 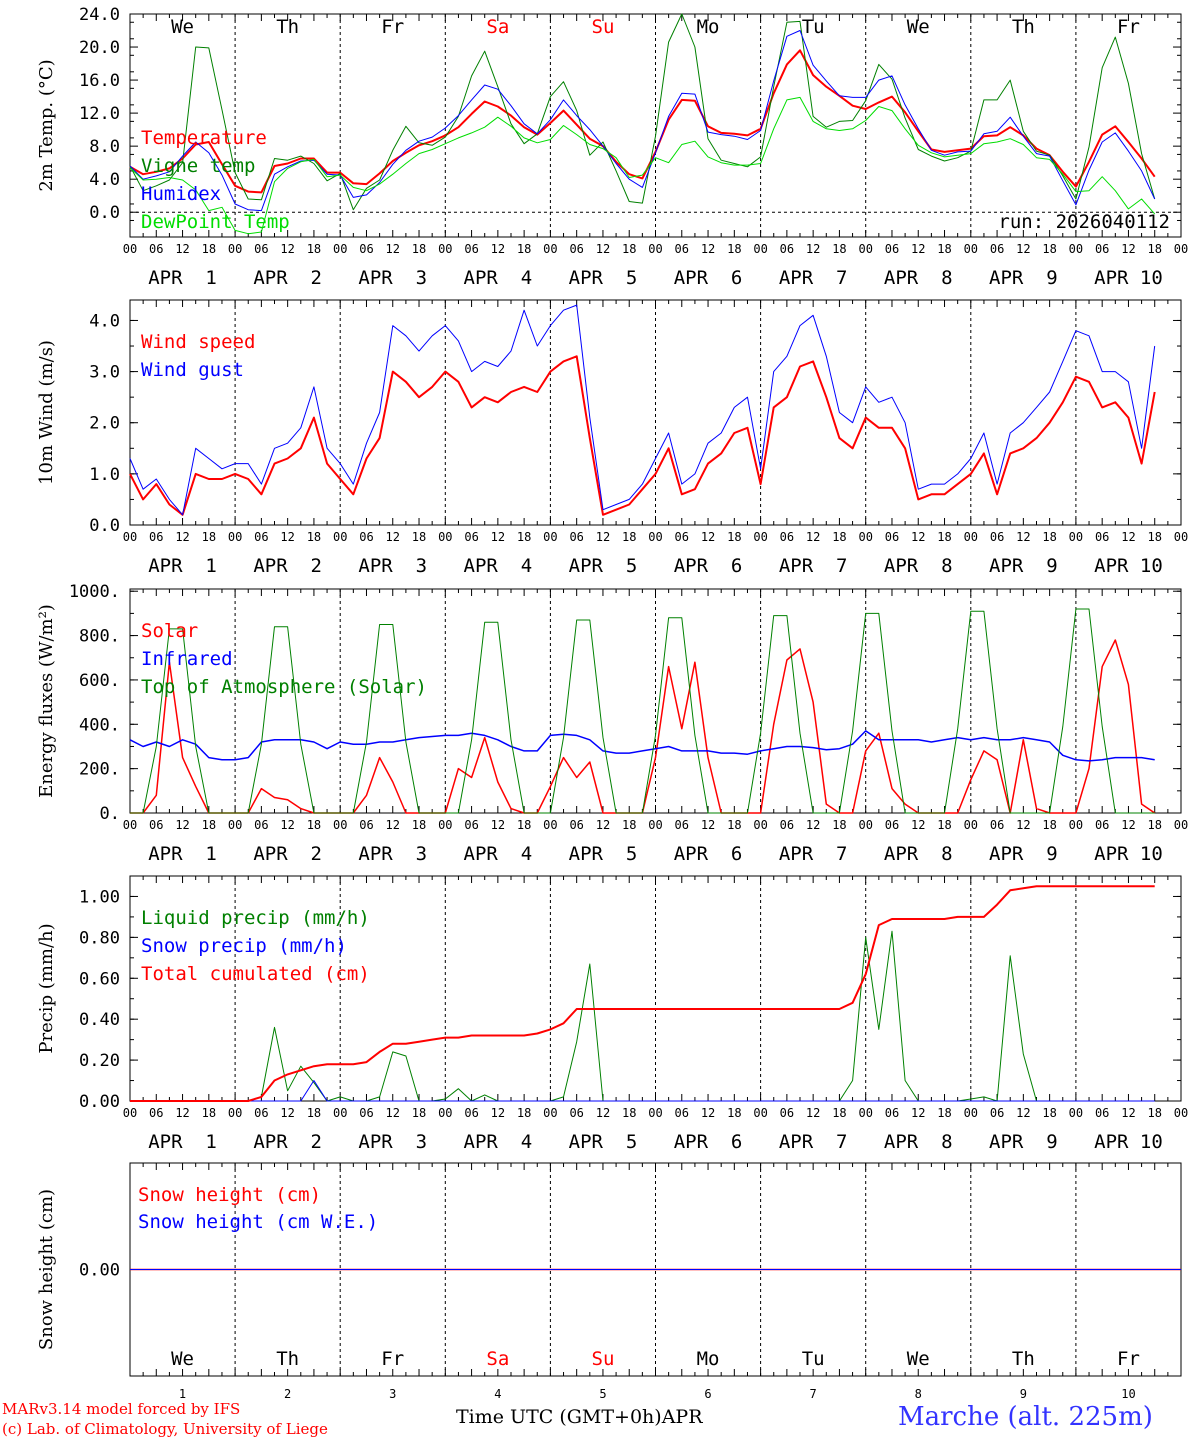 What do you see at coordinates (655, 412) in the screenshot?
I see `panel-frame` at bounding box center [655, 412].